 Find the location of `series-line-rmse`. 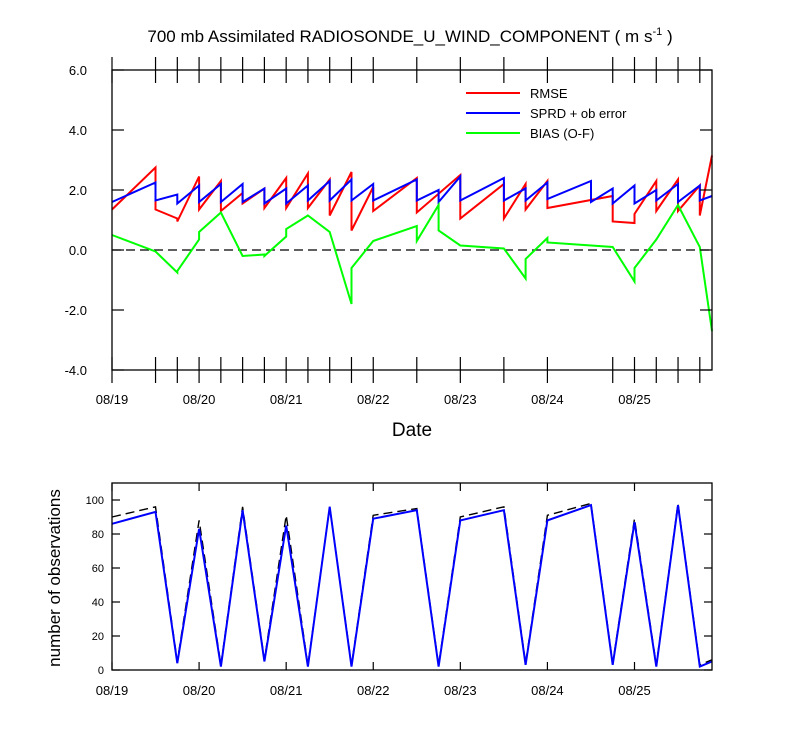

series-line-rmse is located at coordinates (412, 193).